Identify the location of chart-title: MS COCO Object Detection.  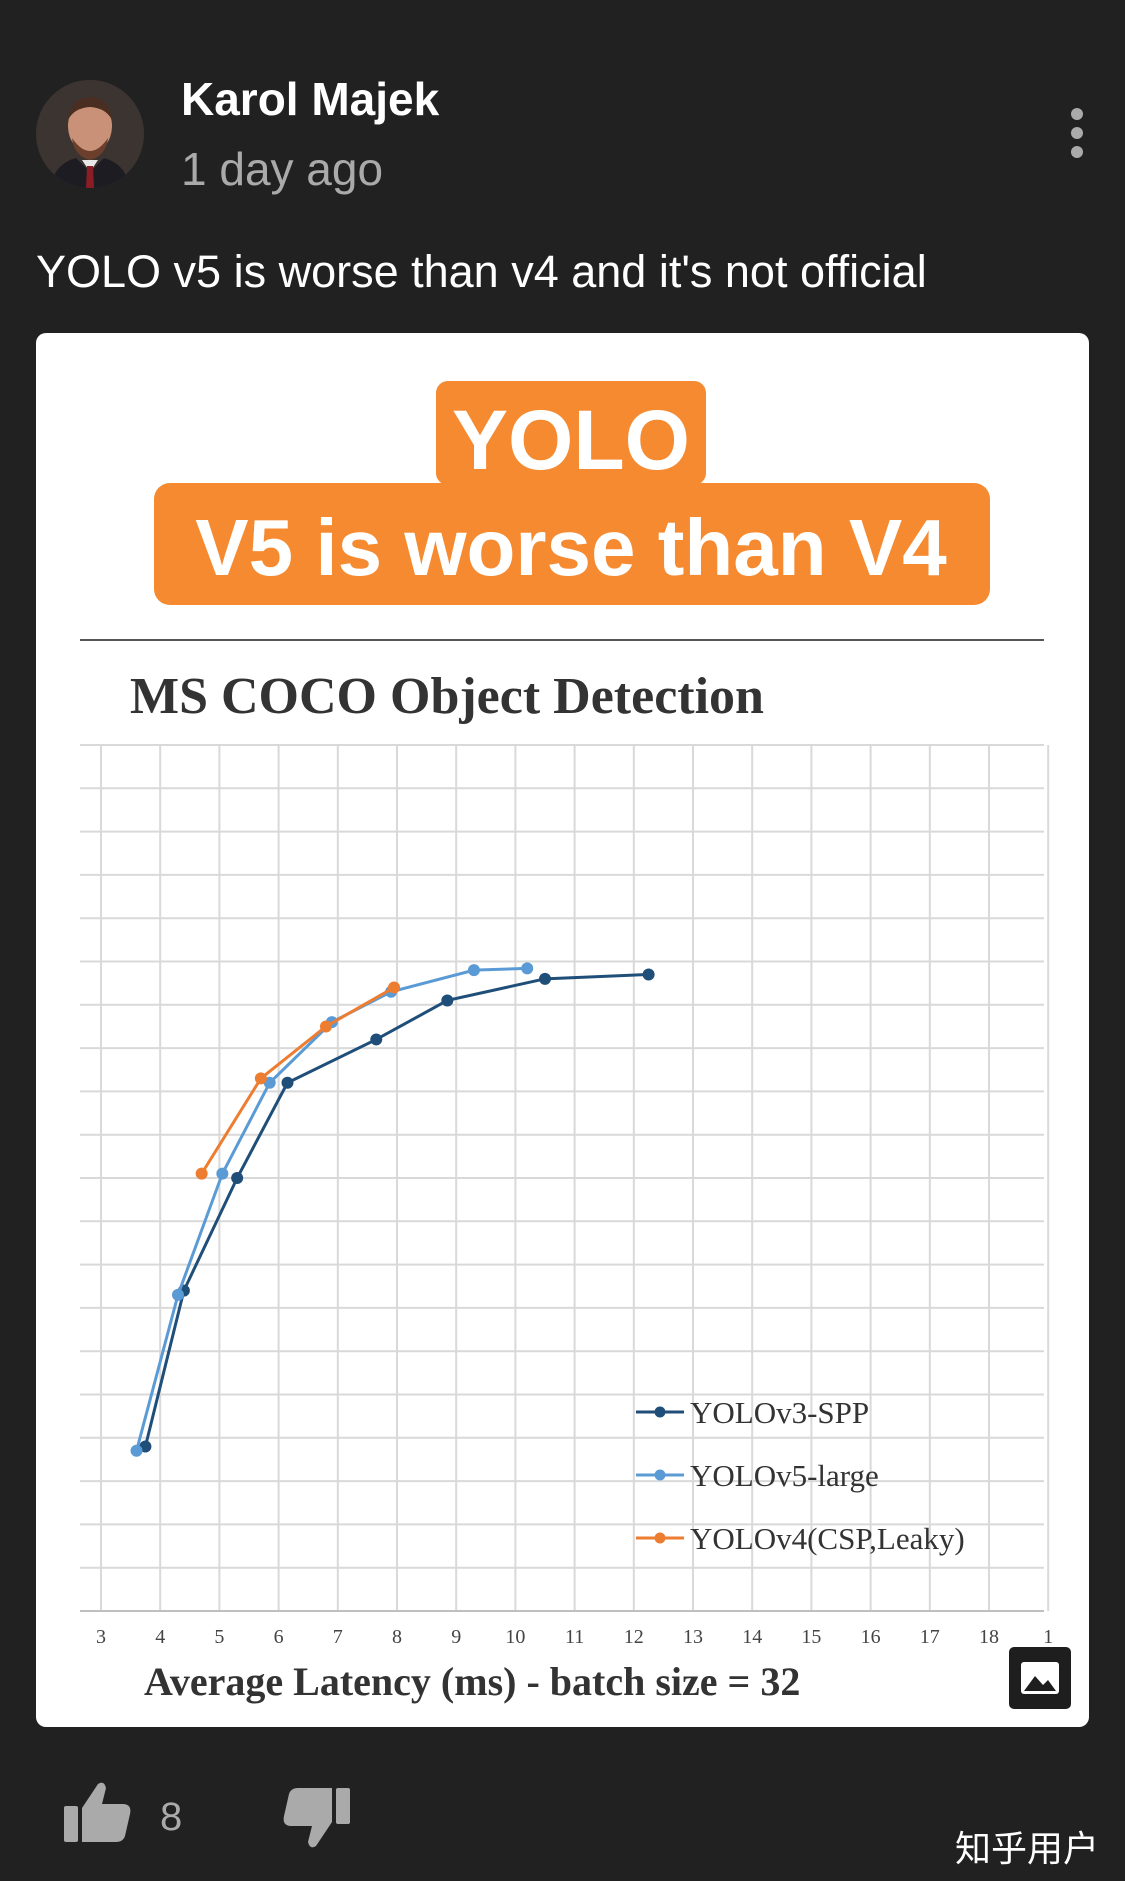
(447, 696).